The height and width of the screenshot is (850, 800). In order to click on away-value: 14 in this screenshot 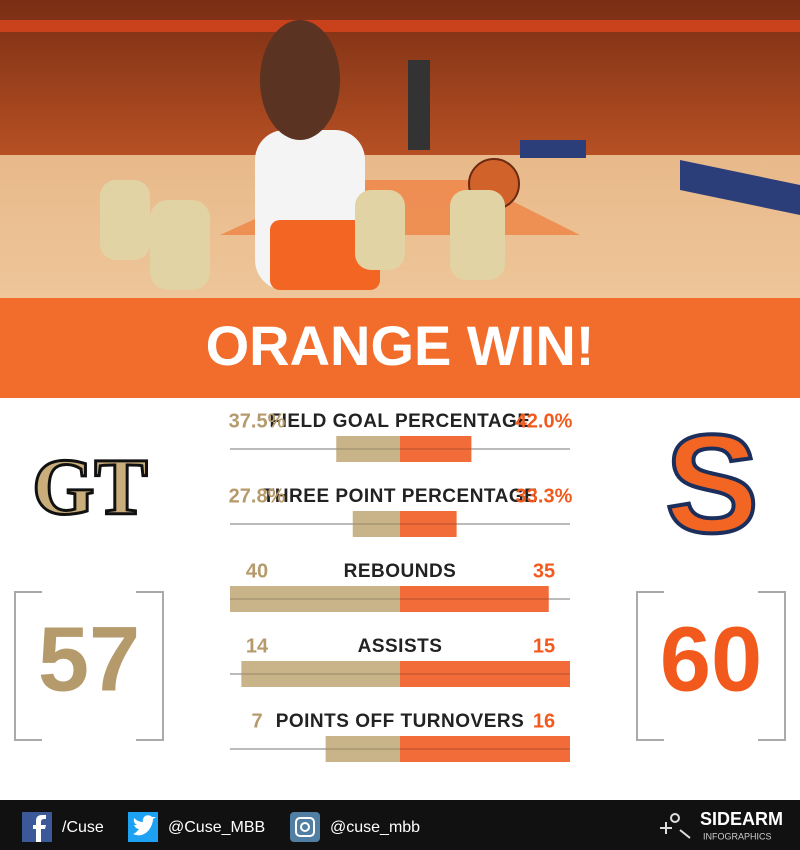, I will do `click(257, 646)`.